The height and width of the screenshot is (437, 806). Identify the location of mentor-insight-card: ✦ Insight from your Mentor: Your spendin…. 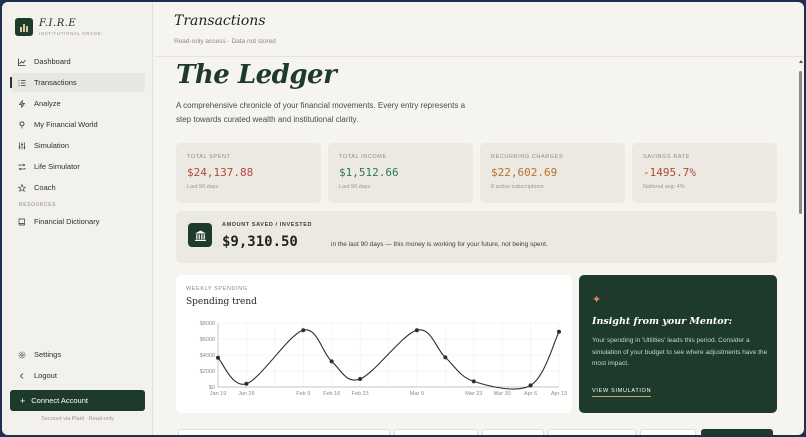
(678, 344).